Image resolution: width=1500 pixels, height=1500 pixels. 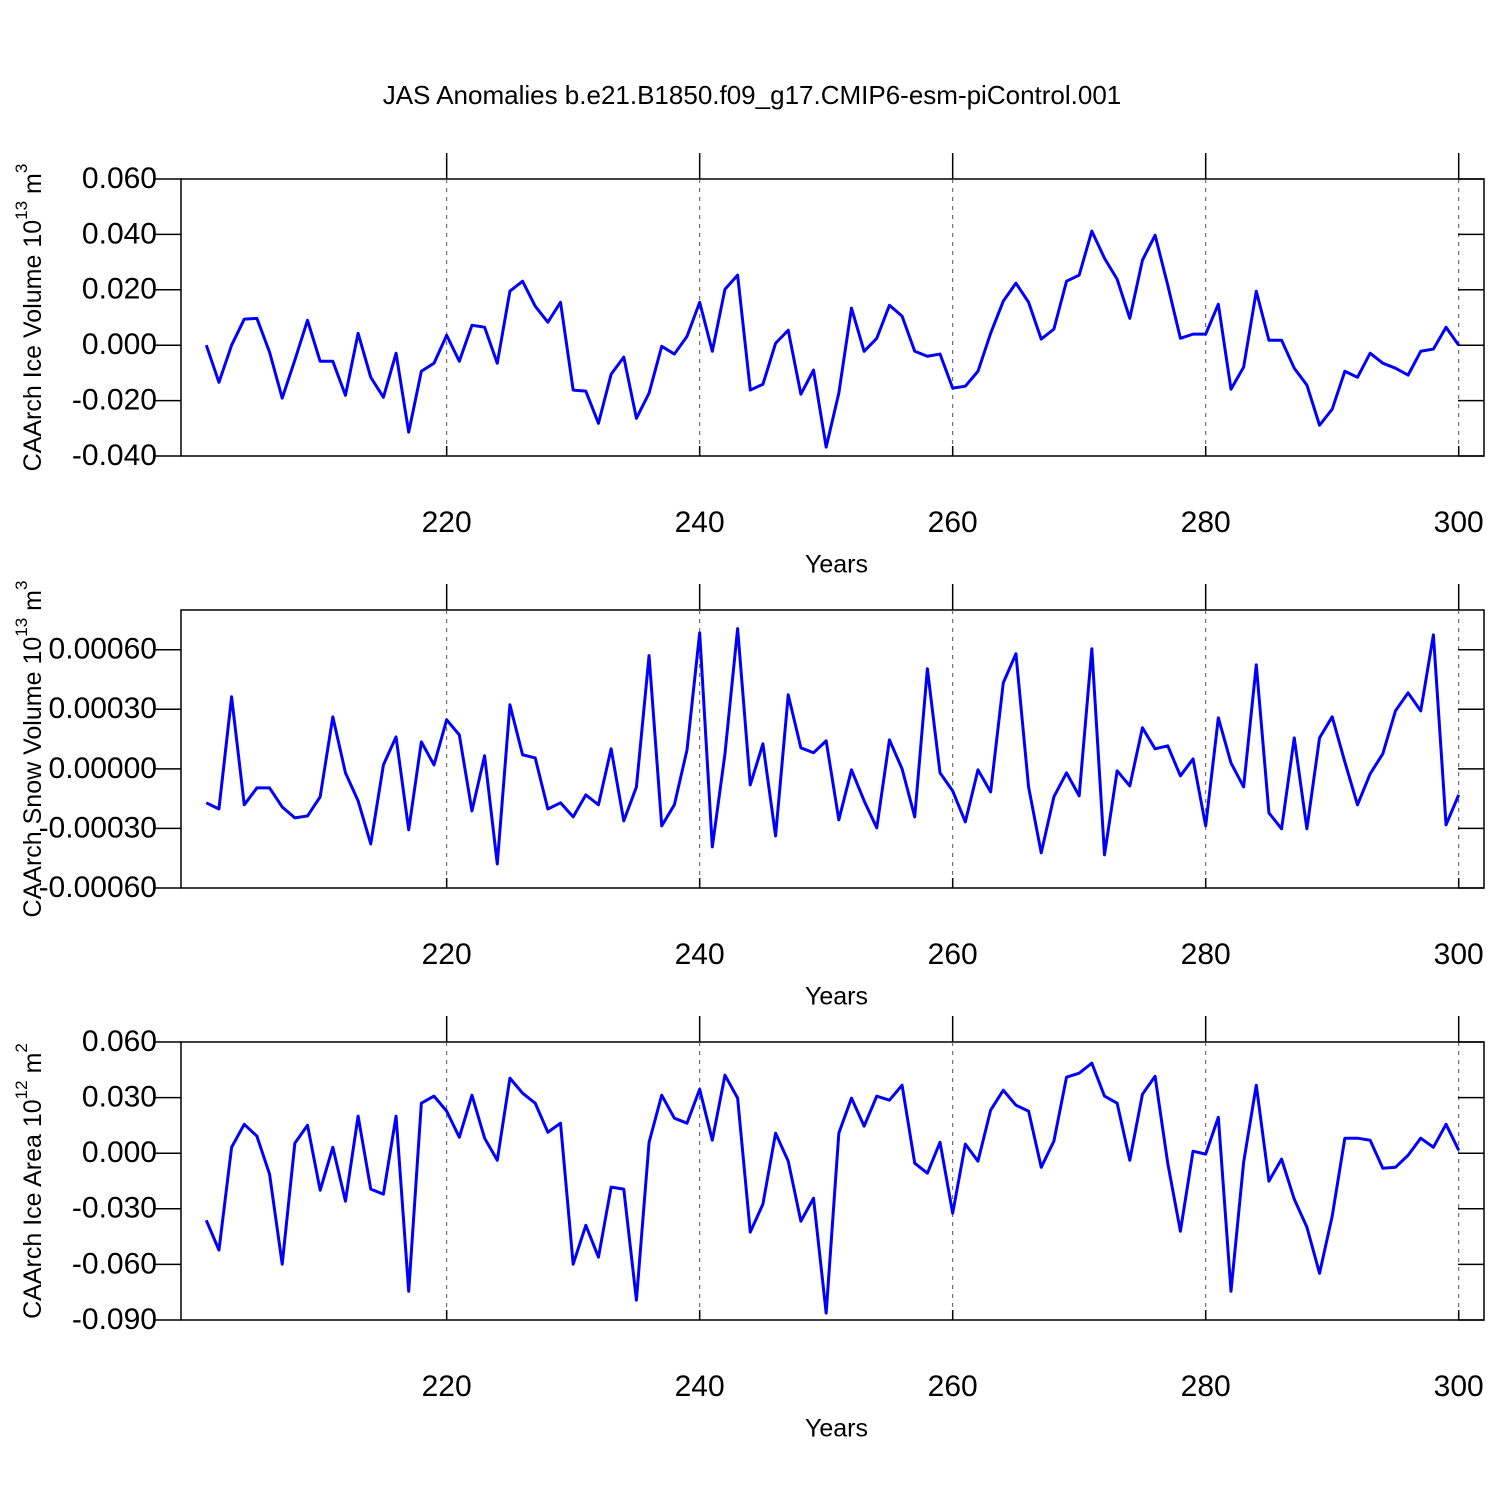 I want to click on y-tick-label: -0.090, so click(x=114, y=1319).